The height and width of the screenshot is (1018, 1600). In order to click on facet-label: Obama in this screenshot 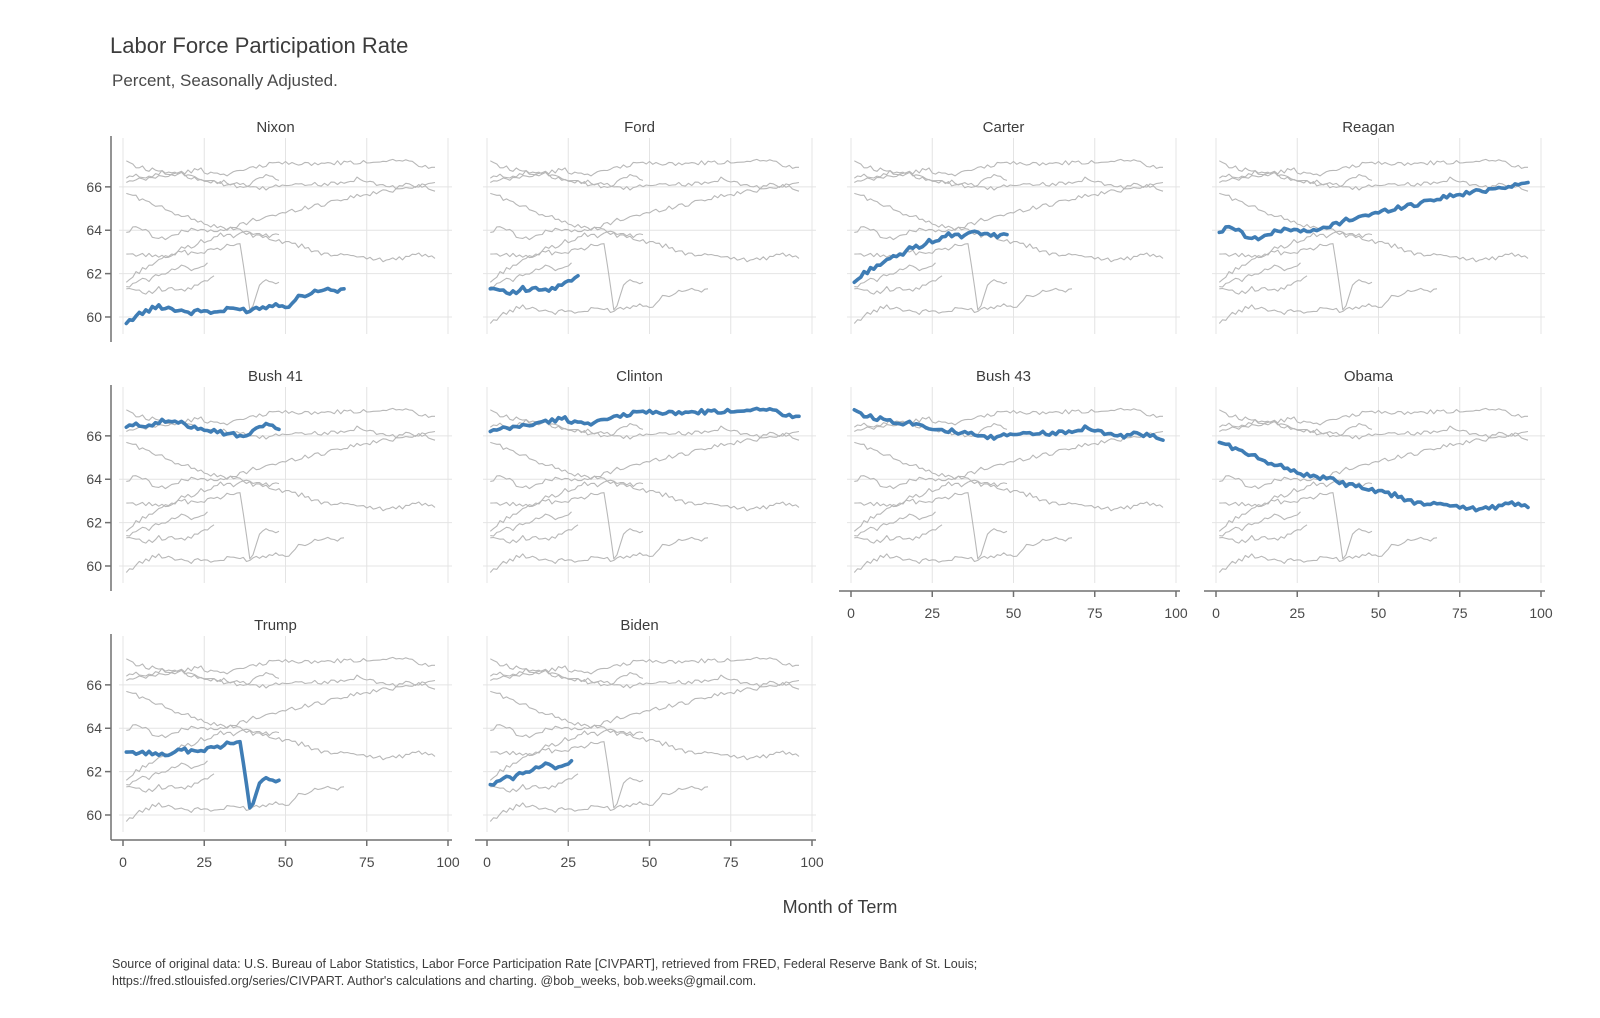, I will do `click(1369, 376)`.